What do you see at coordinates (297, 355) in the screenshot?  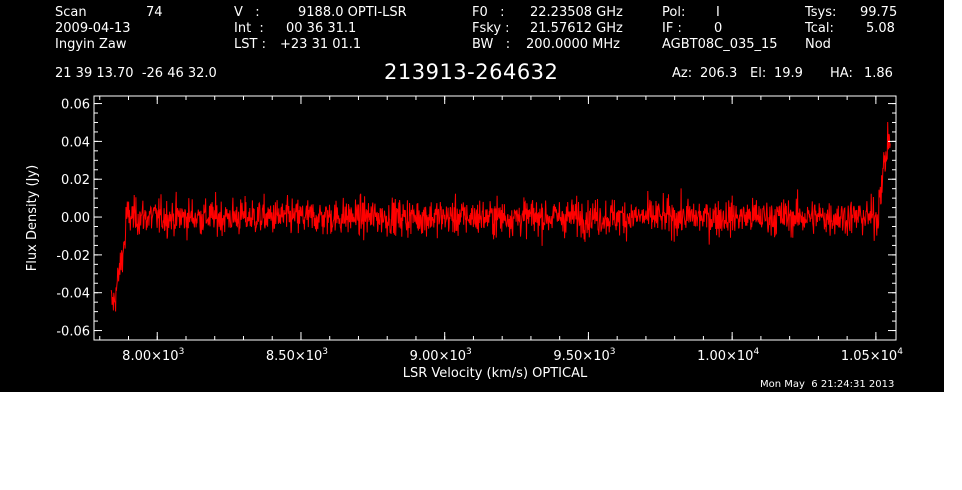 I see `x-tick-label: 8.50×10³` at bounding box center [297, 355].